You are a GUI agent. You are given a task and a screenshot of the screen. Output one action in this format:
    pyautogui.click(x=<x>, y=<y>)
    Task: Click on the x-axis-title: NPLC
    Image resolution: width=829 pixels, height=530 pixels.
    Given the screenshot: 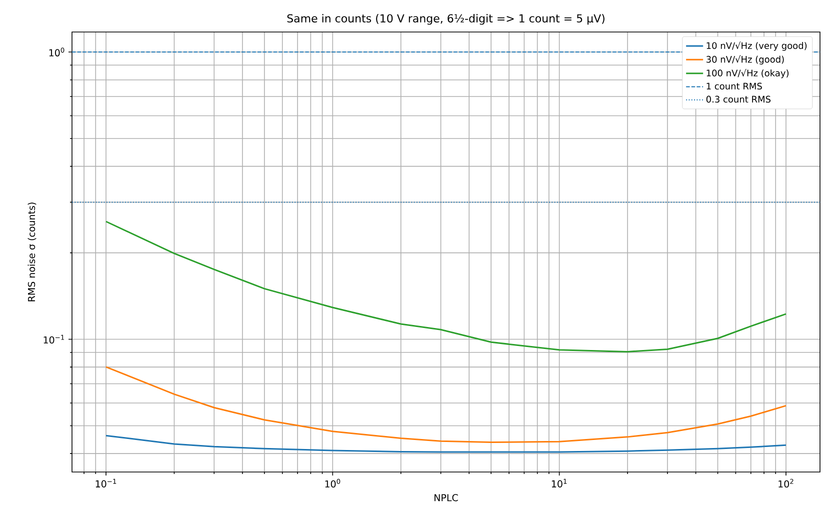 What is the action you would take?
    pyautogui.click(x=446, y=498)
    